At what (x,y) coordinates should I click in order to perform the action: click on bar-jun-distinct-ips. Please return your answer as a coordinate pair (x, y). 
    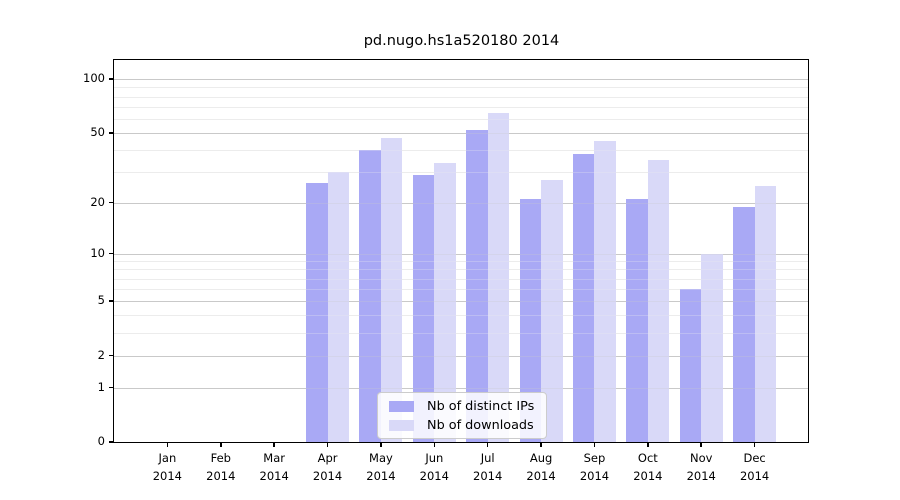
    Looking at the image, I should click on (423, 308).